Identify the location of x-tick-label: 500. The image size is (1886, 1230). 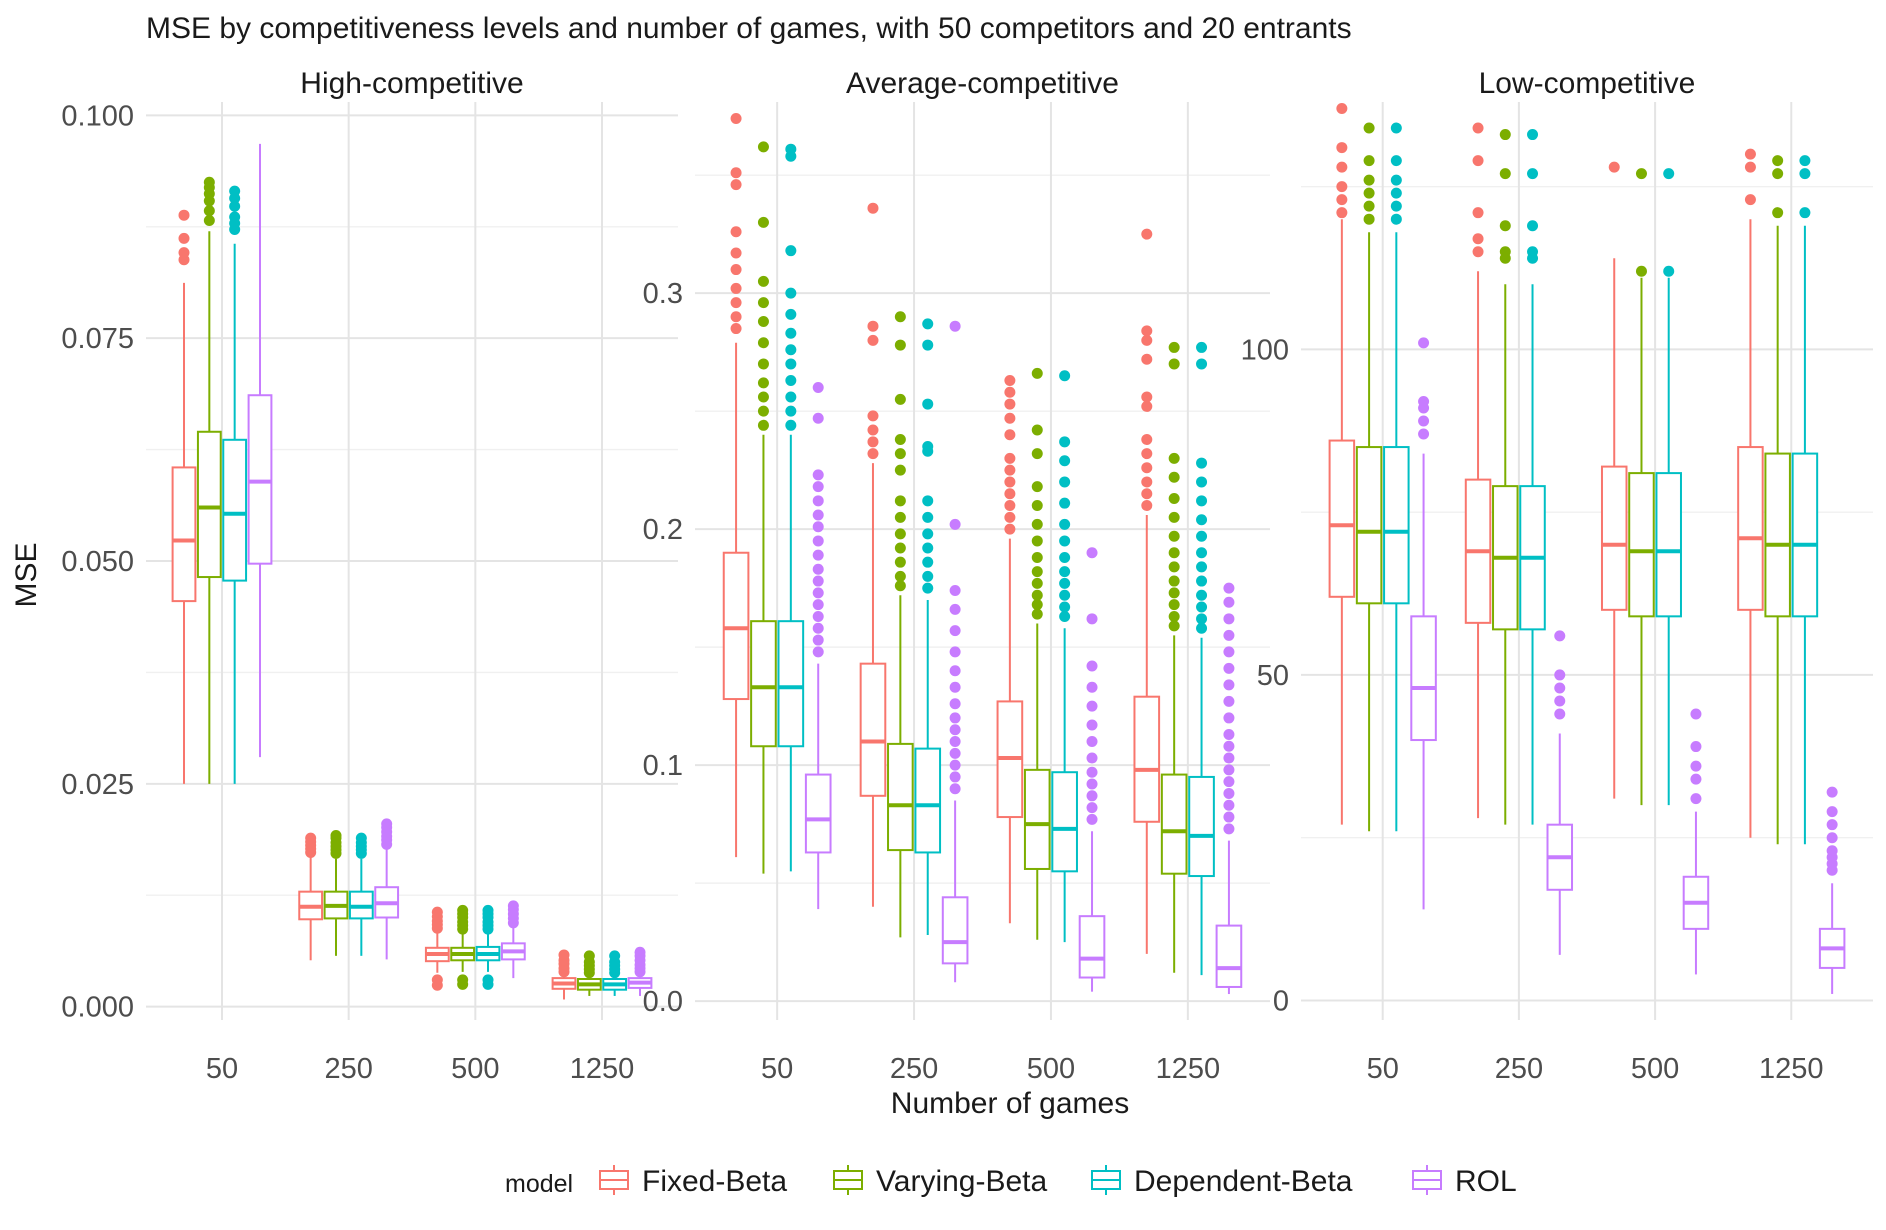
(1655, 1069).